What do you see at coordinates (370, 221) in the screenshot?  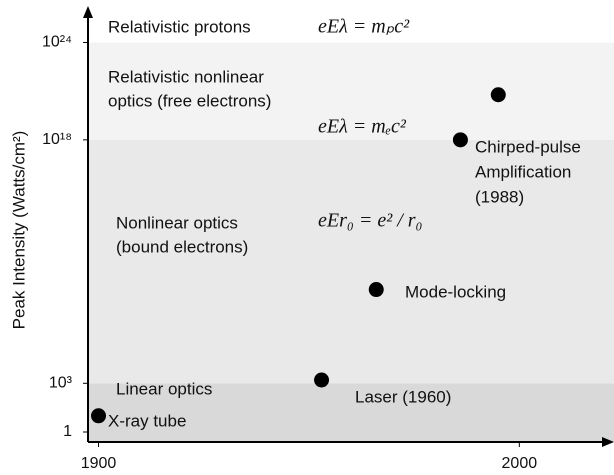 I see `equation: eEr₀ = e² / r₀` at bounding box center [370, 221].